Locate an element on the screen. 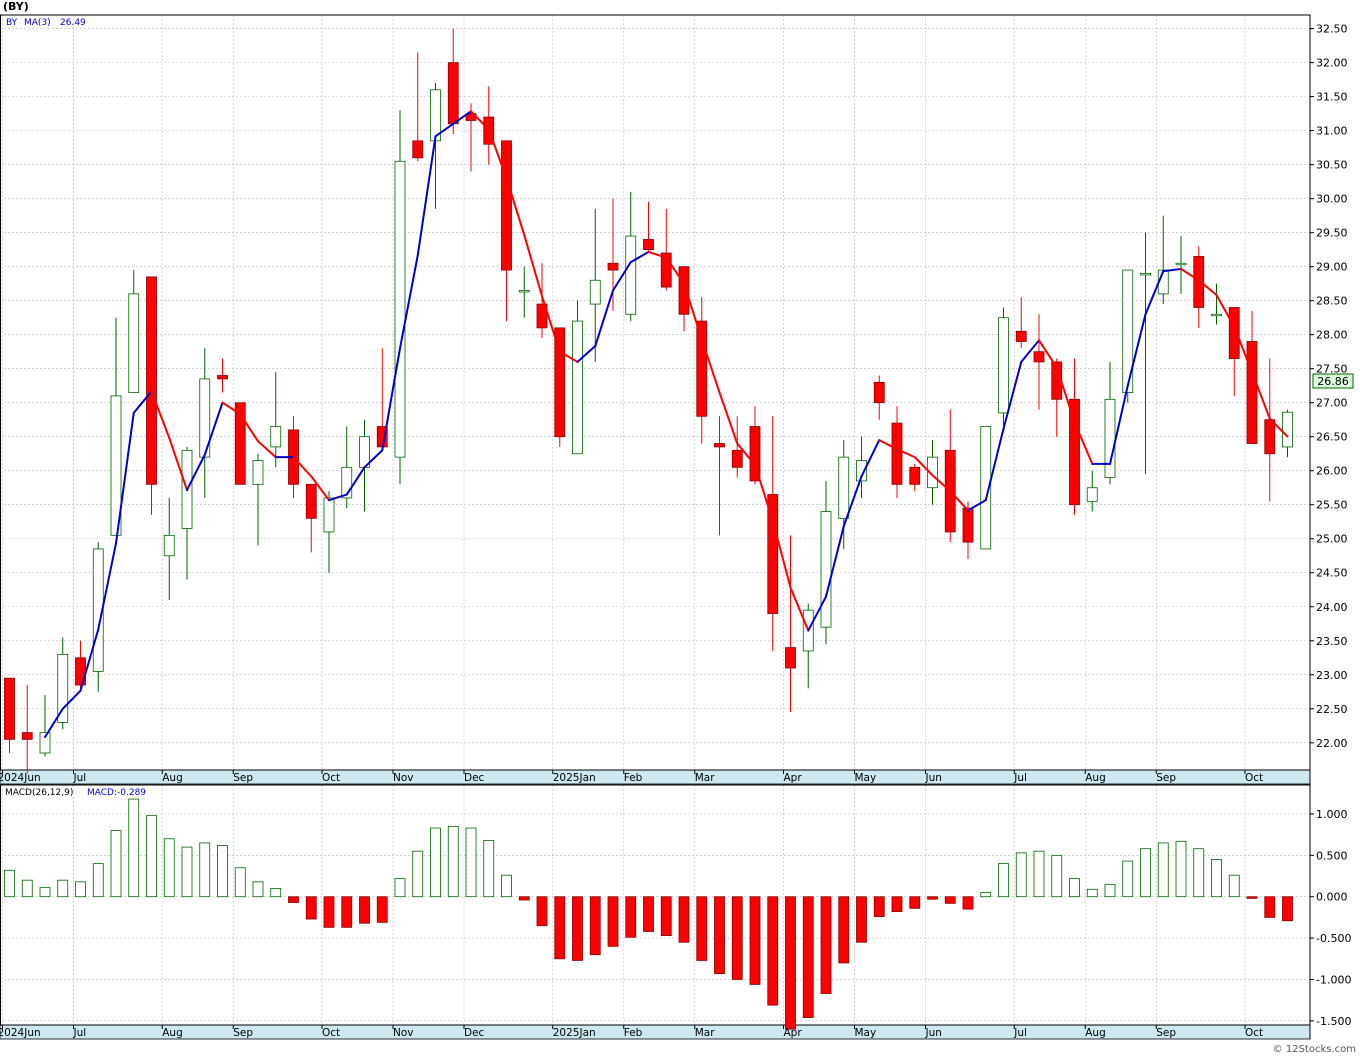  x-tick-label-top: 2025Jan is located at coordinates (574, 778).